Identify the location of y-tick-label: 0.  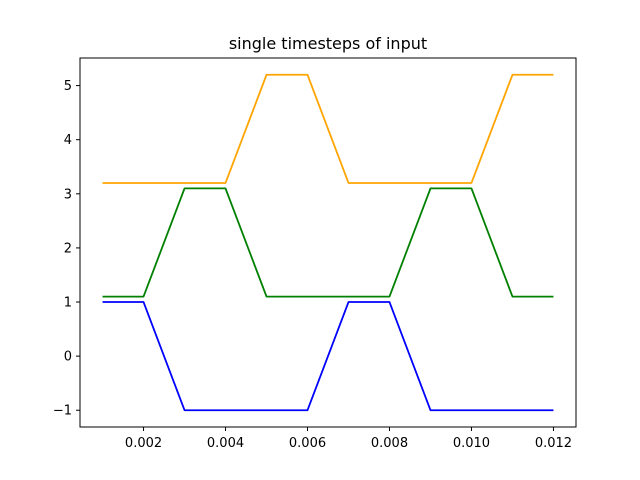
(68, 357).